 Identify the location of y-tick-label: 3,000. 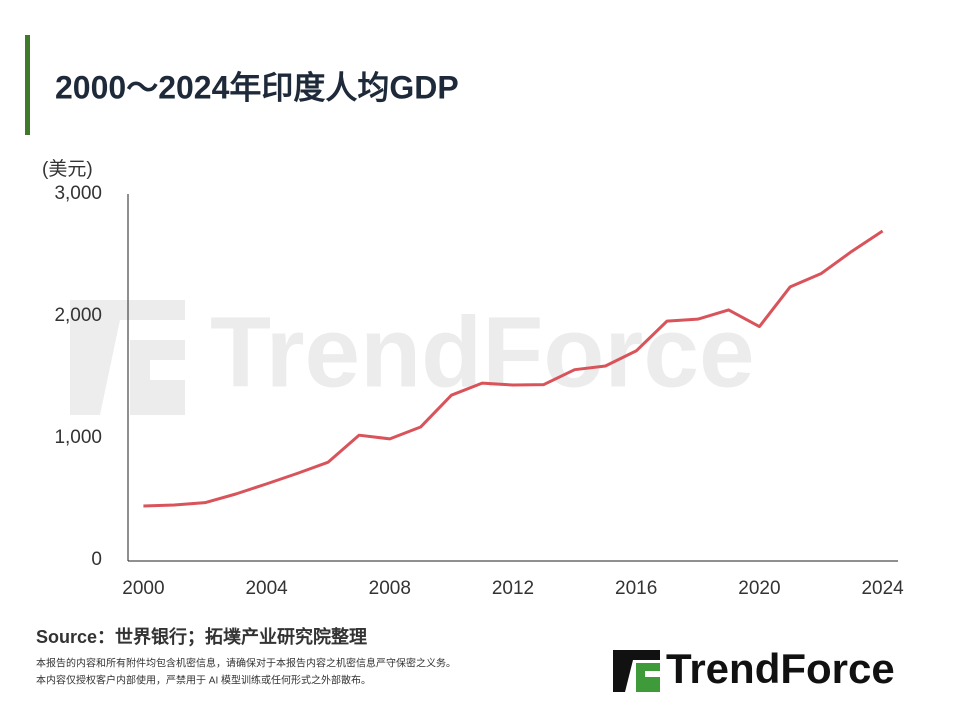
(78, 193).